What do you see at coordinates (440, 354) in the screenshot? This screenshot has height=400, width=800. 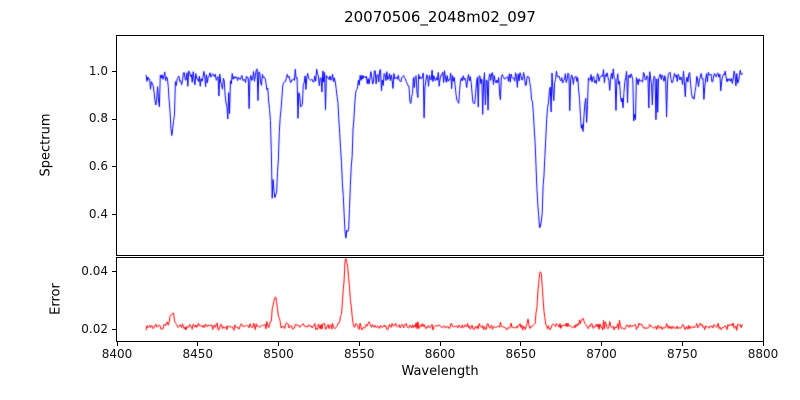 I see `x-tick-label: 8600` at bounding box center [440, 354].